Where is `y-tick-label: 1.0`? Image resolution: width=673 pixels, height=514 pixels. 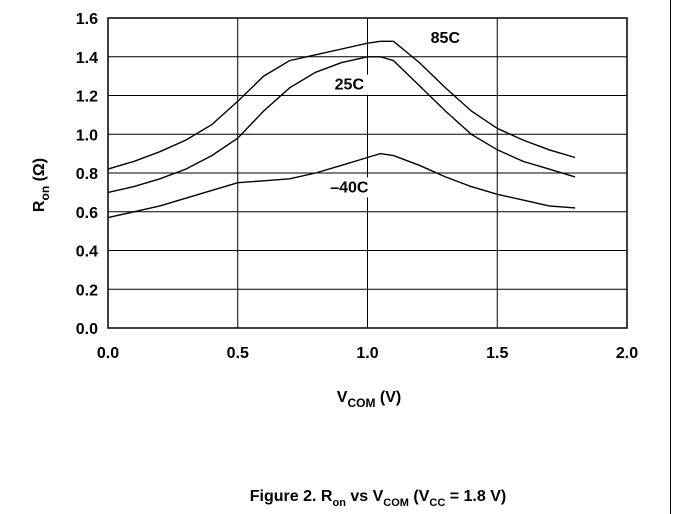 y-tick-label: 1.0 is located at coordinates (87, 135).